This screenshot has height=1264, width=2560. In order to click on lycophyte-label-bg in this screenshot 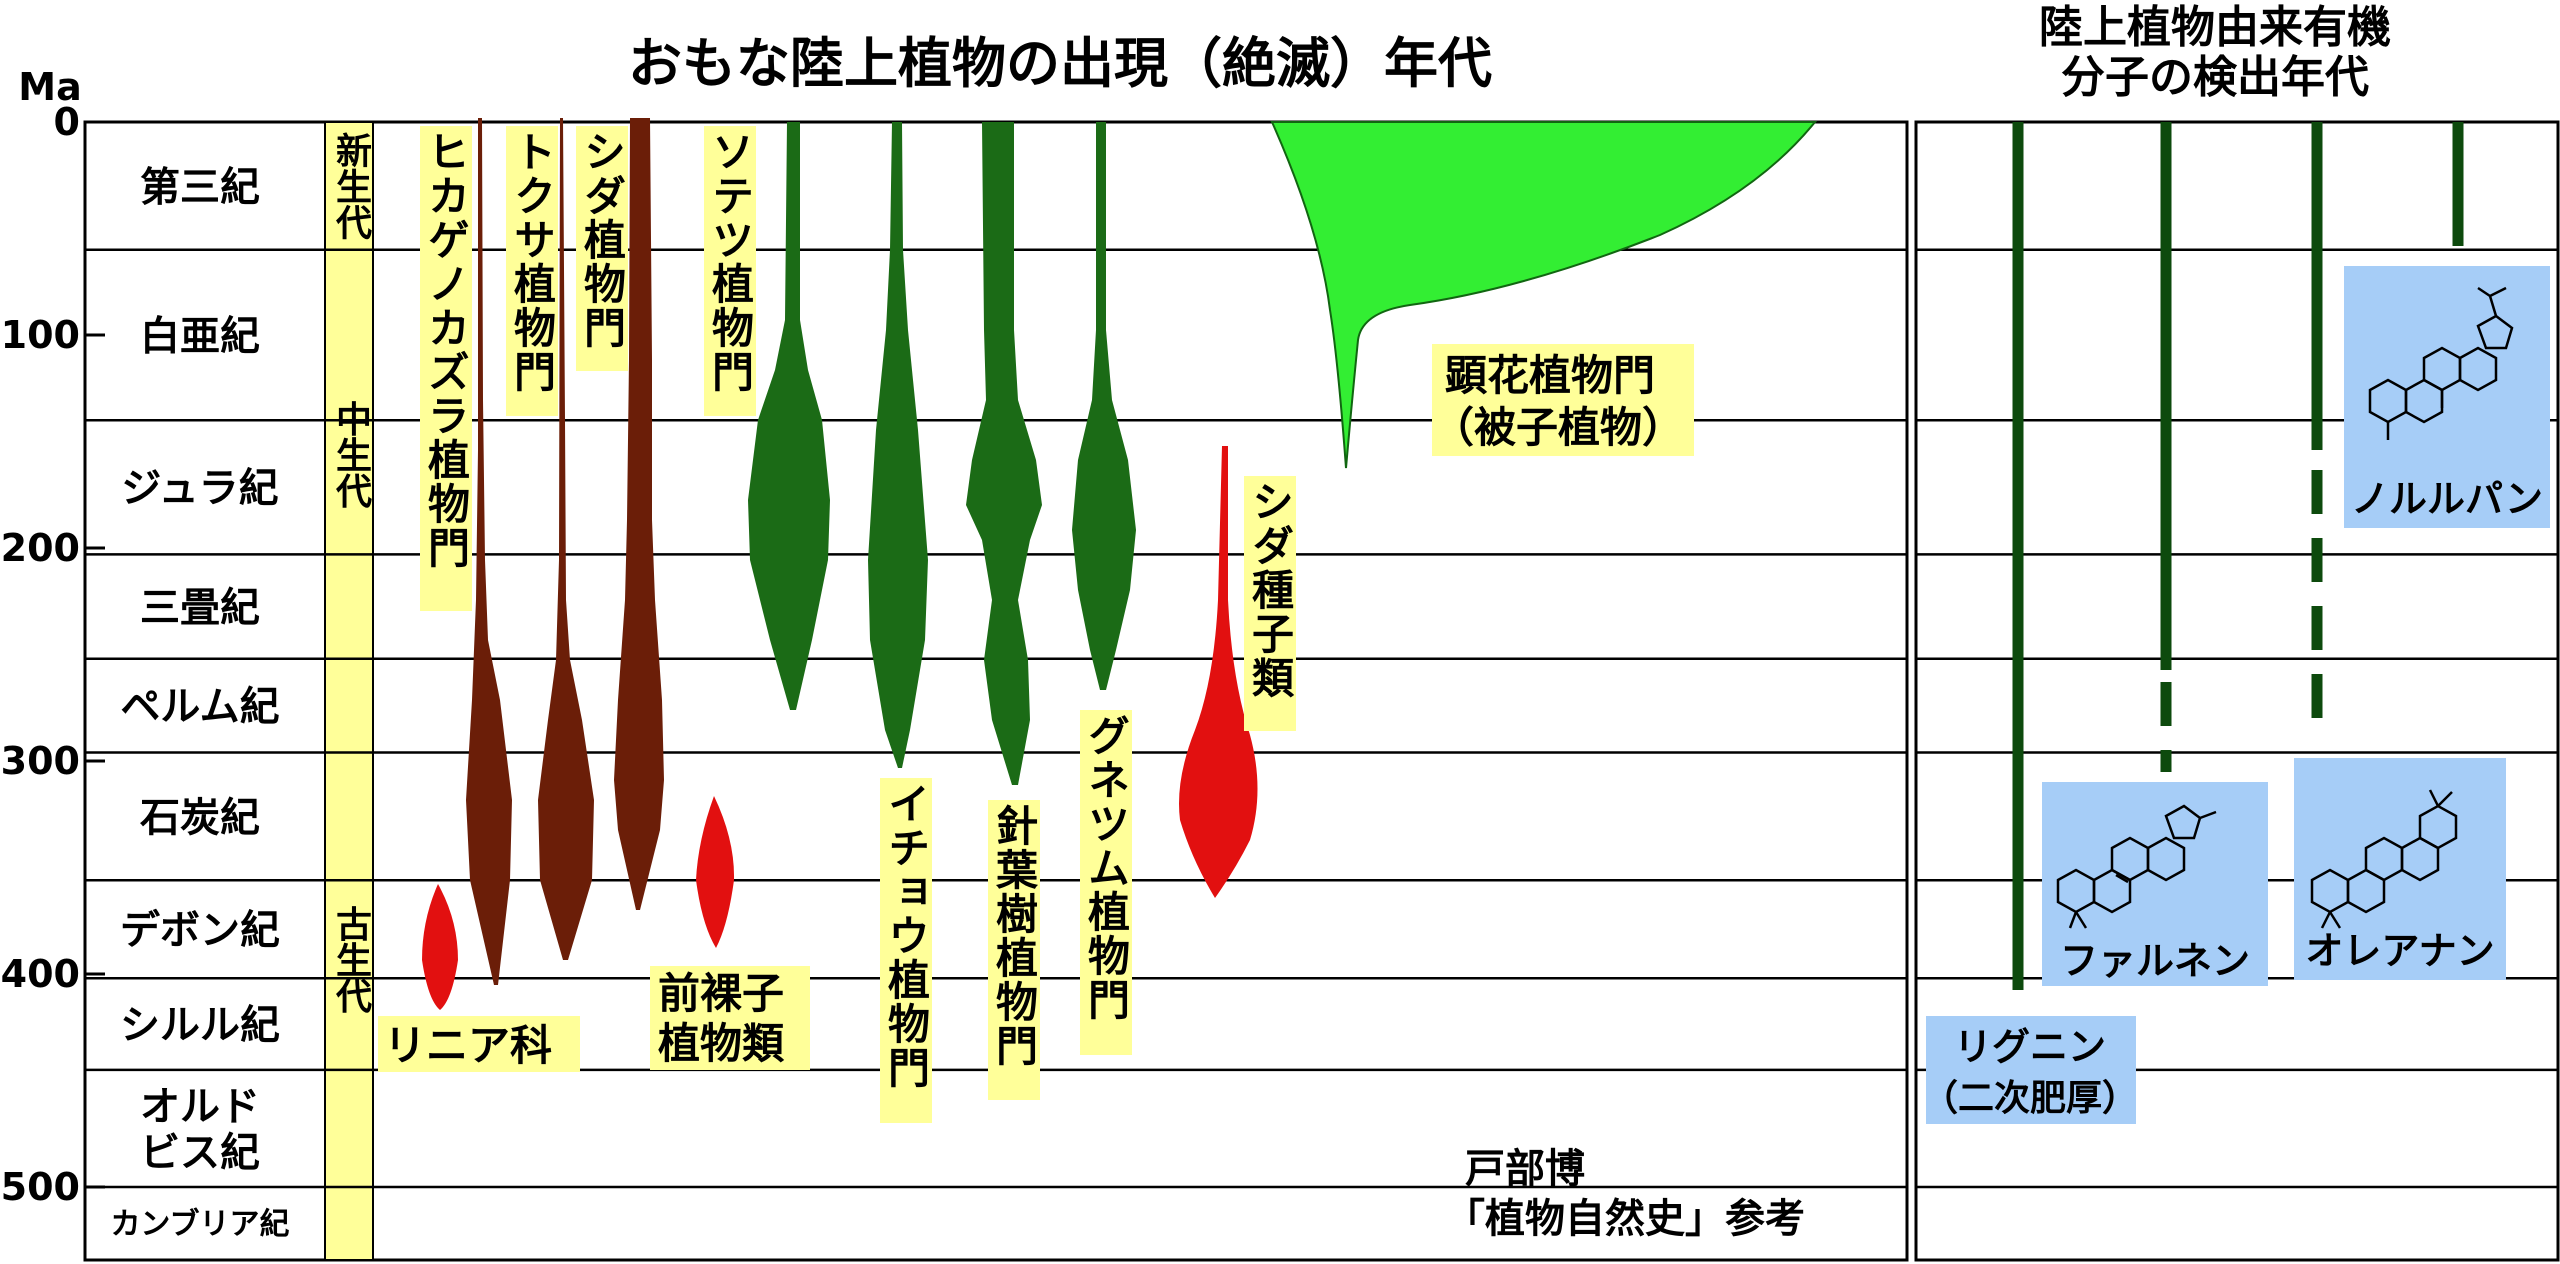, I will do `click(446, 368)`.